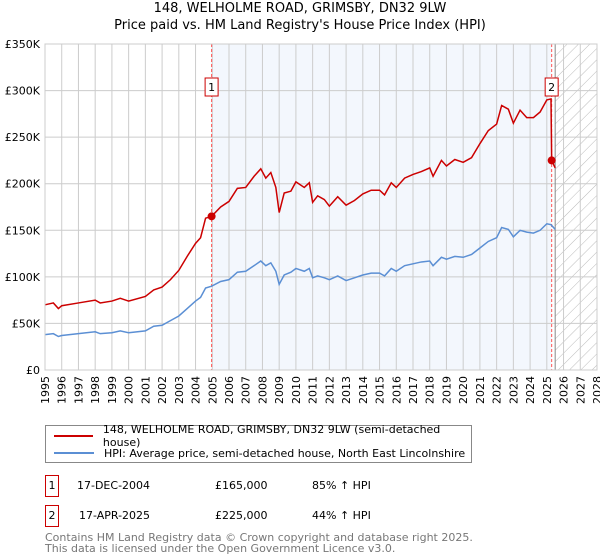 This screenshot has width=600, height=560. What do you see at coordinates (95, 390) in the screenshot?
I see `x-tick-label: 1998` at bounding box center [95, 390].